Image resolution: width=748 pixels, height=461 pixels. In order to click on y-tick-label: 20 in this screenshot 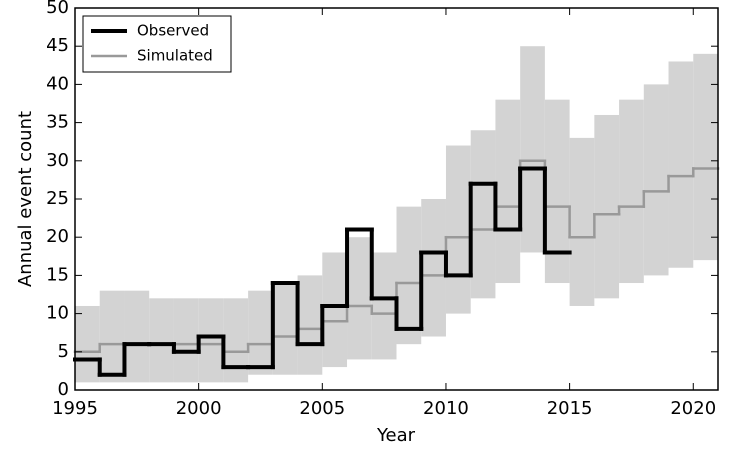, I will do `click(57, 236)`.